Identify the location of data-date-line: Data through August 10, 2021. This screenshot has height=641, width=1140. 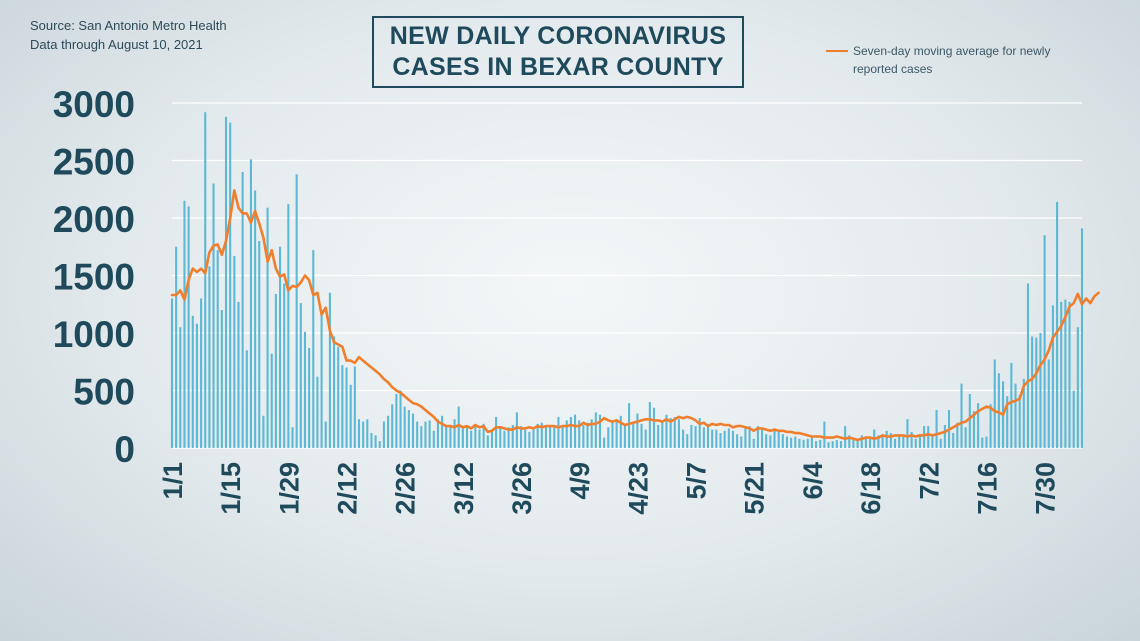
(116, 44).